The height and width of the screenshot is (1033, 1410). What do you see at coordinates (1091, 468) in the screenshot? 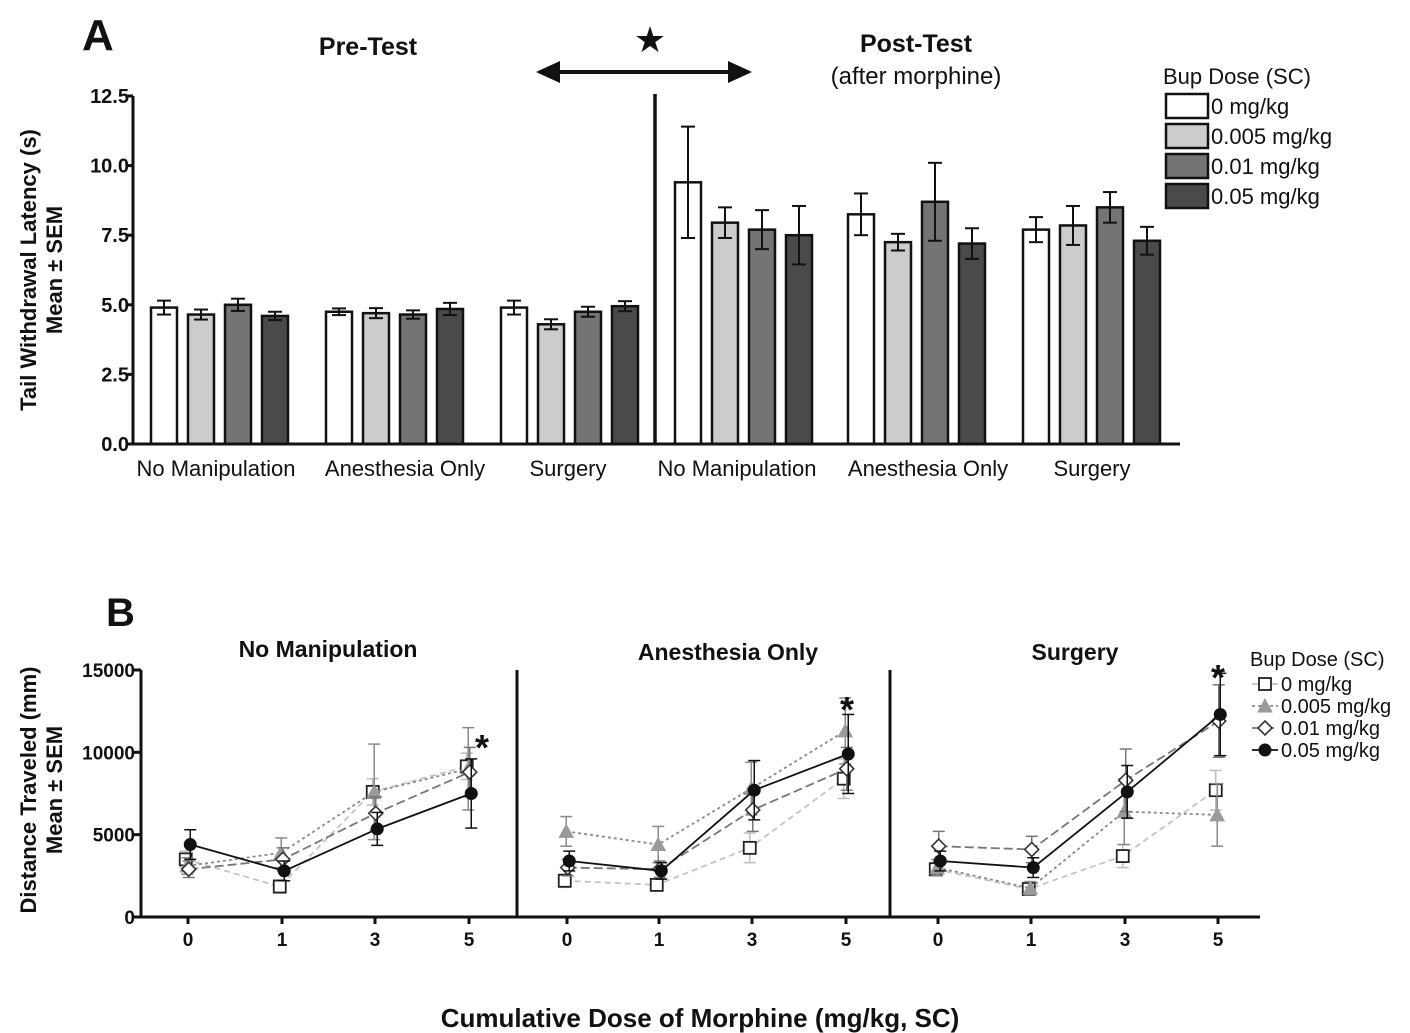
I see `category-label: Surgery` at bounding box center [1091, 468].